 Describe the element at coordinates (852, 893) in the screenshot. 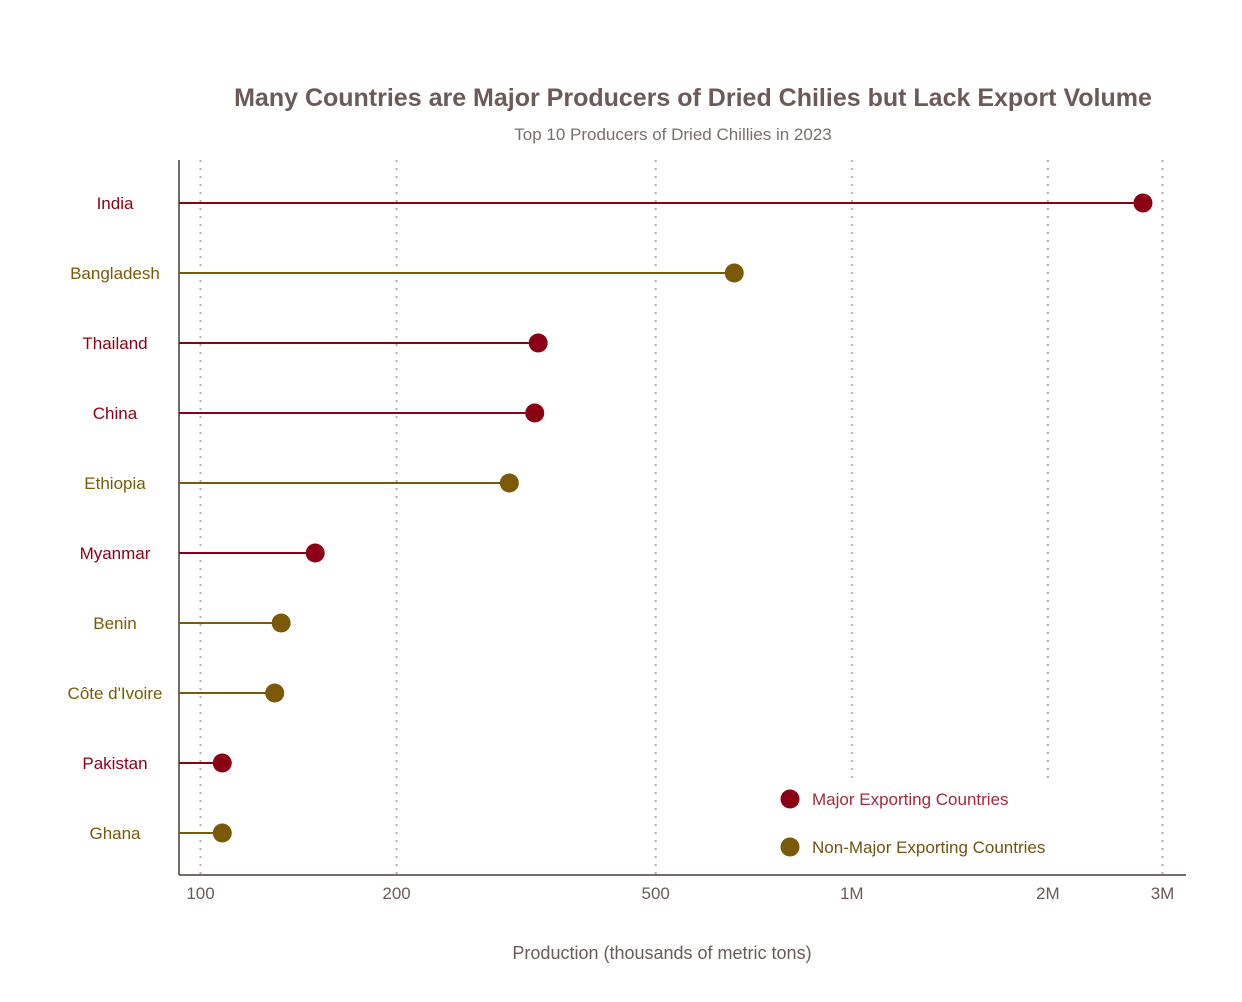

I see `x-tick-label: 1M` at that location.